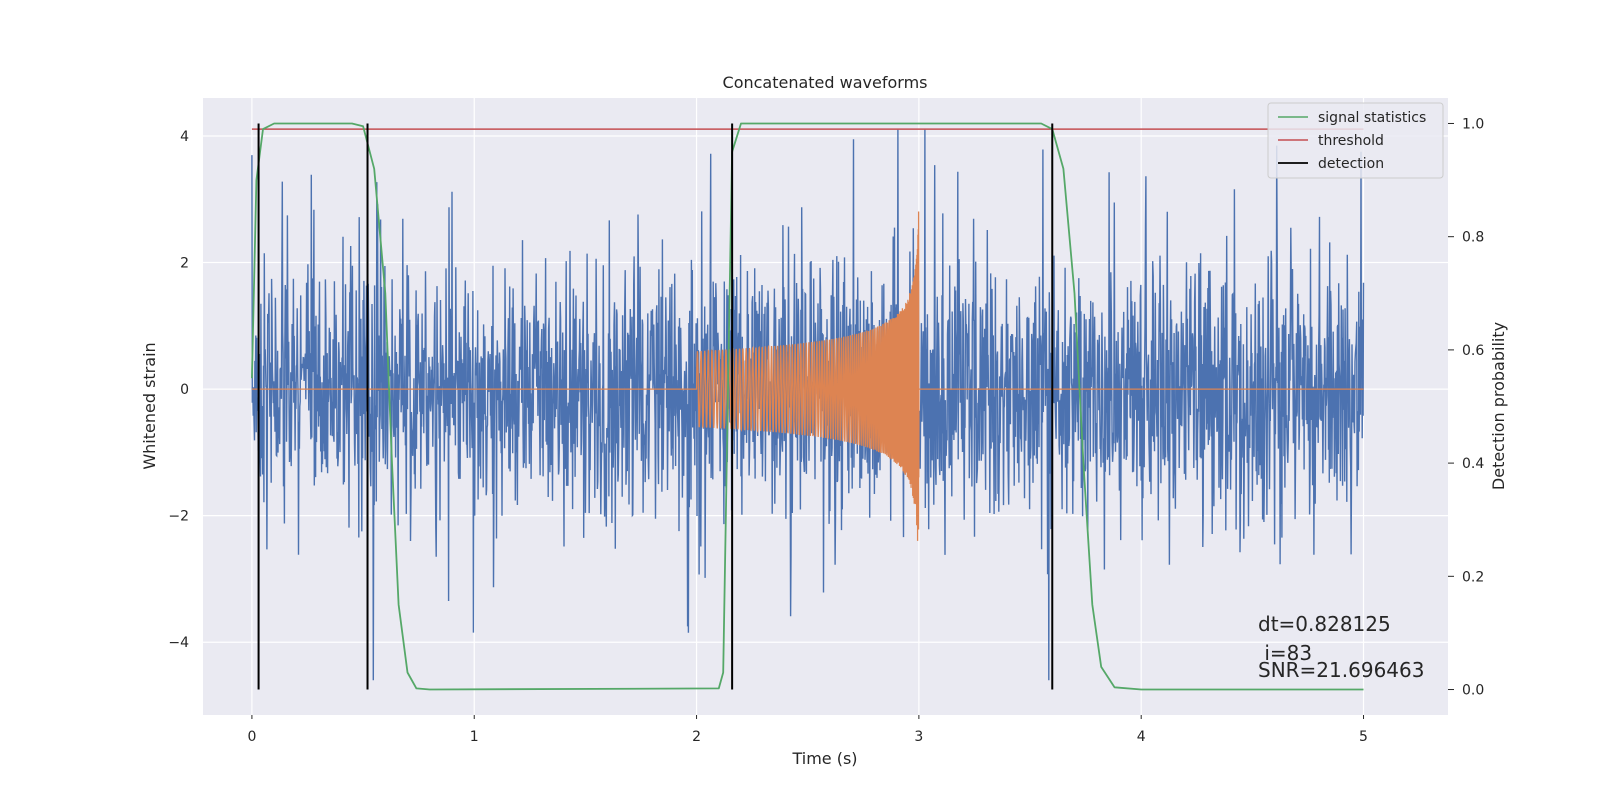  I want to click on y2-tick-label: 0.6, so click(1473, 351).